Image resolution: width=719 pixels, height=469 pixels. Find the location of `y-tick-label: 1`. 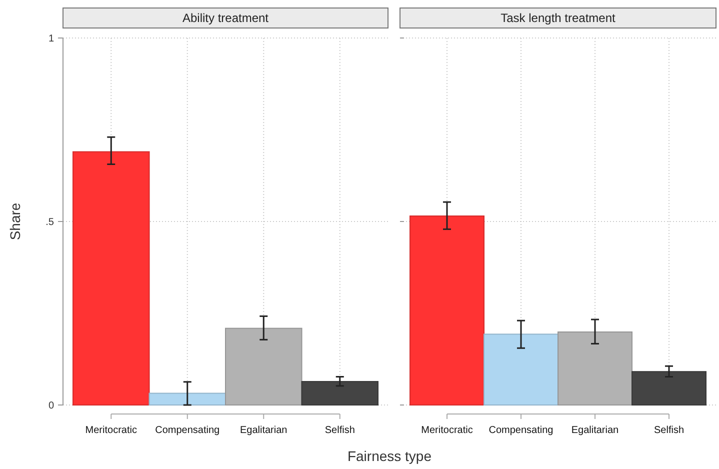

y-tick-label: 1 is located at coordinates (51, 39).